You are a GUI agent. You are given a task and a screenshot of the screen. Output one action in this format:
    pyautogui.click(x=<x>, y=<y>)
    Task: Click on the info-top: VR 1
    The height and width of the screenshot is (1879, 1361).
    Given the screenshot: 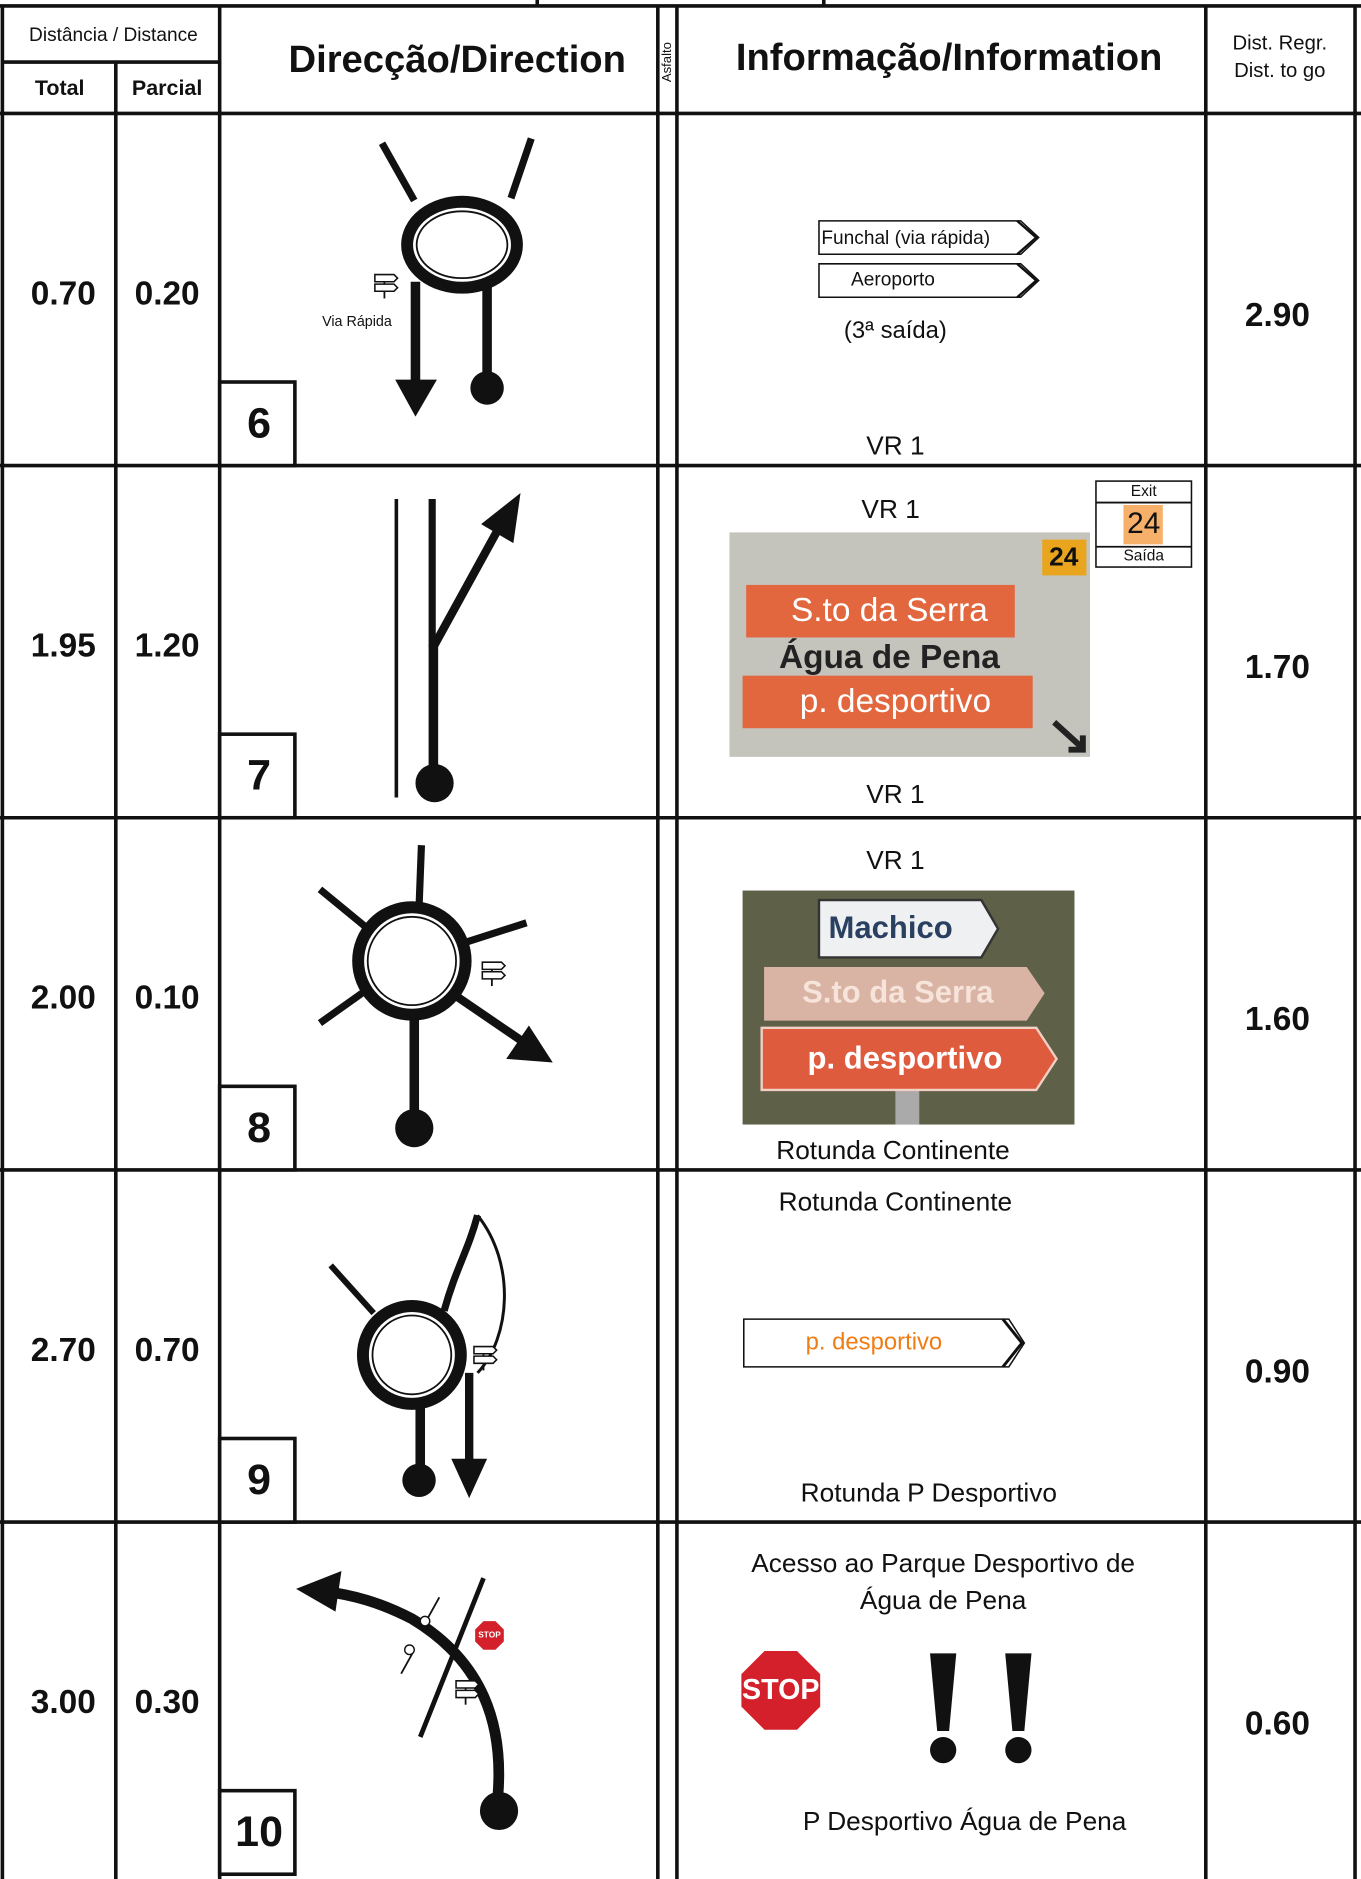 What is the action you would take?
    pyautogui.click(x=895, y=860)
    